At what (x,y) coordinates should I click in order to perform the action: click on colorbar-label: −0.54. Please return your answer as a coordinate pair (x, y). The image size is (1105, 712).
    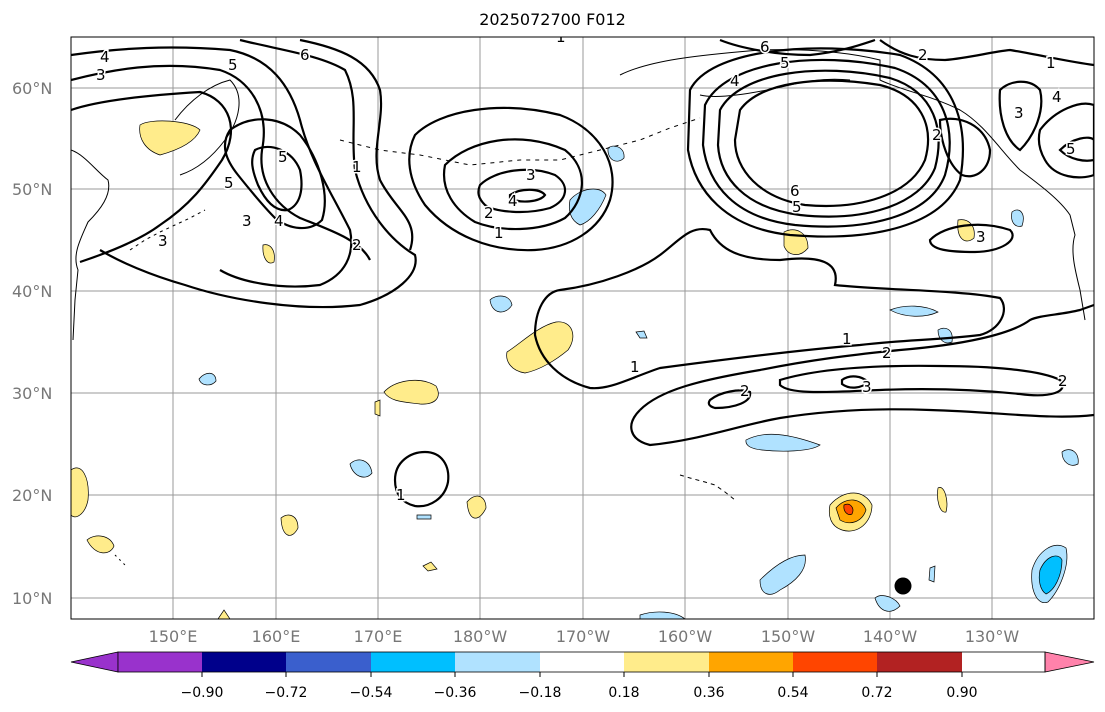
    Looking at the image, I should click on (371, 693).